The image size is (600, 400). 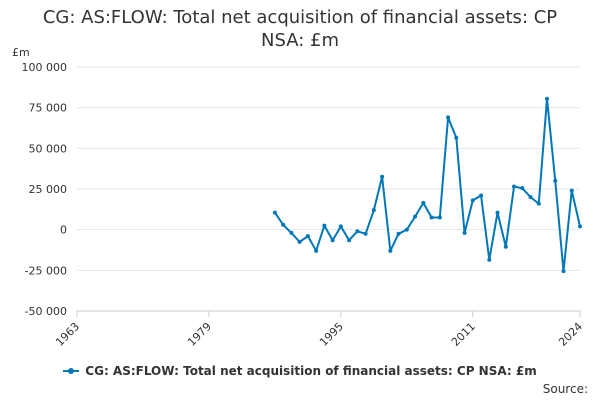 I want to click on y-tick-label: -50 000, so click(x=46, y=311).